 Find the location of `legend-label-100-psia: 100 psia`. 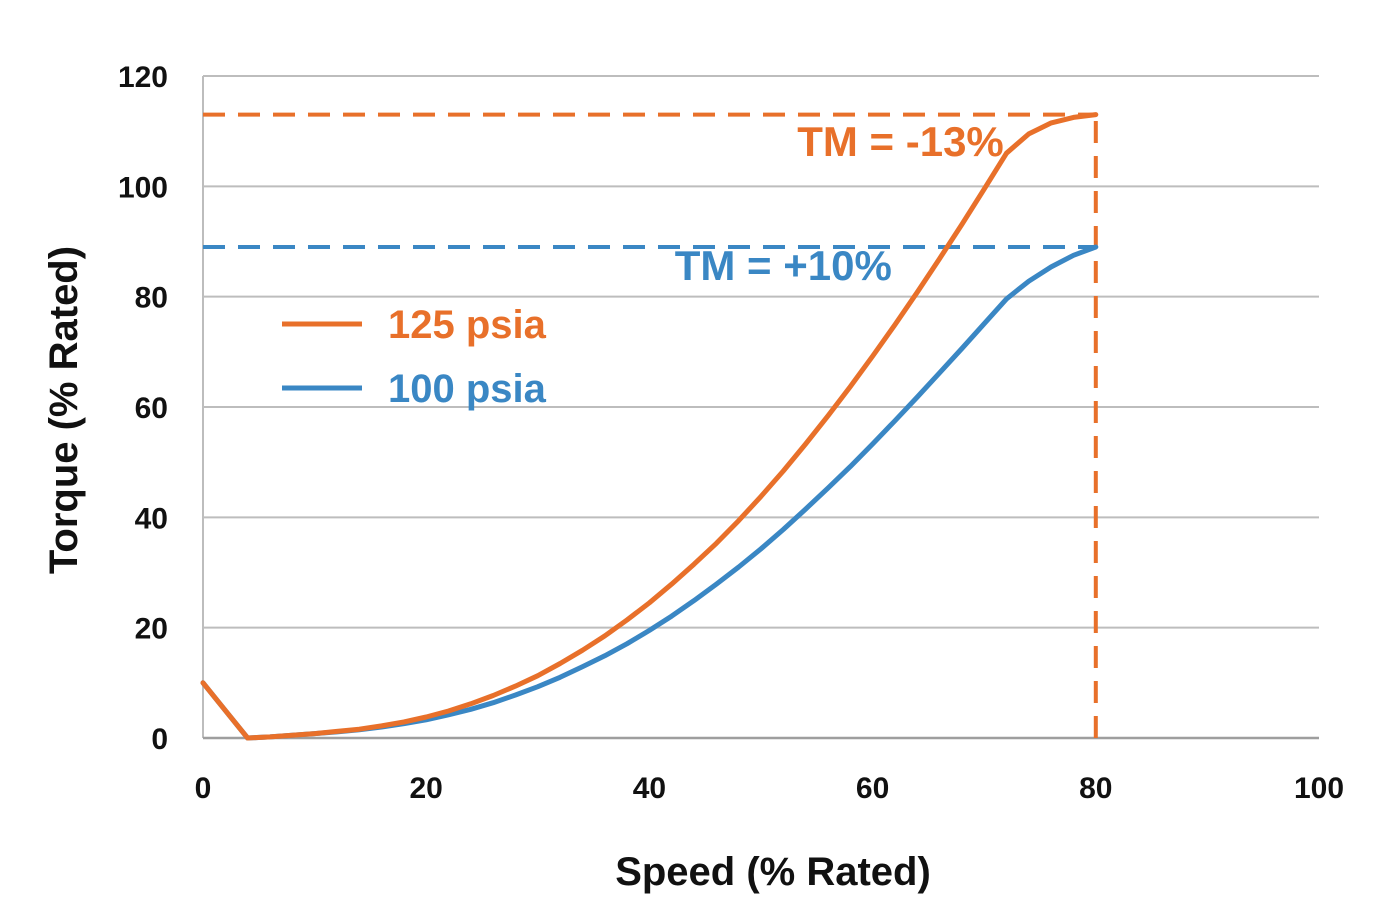

legend-label-100-psia: 100 psia is located at coordinates (467, 389).